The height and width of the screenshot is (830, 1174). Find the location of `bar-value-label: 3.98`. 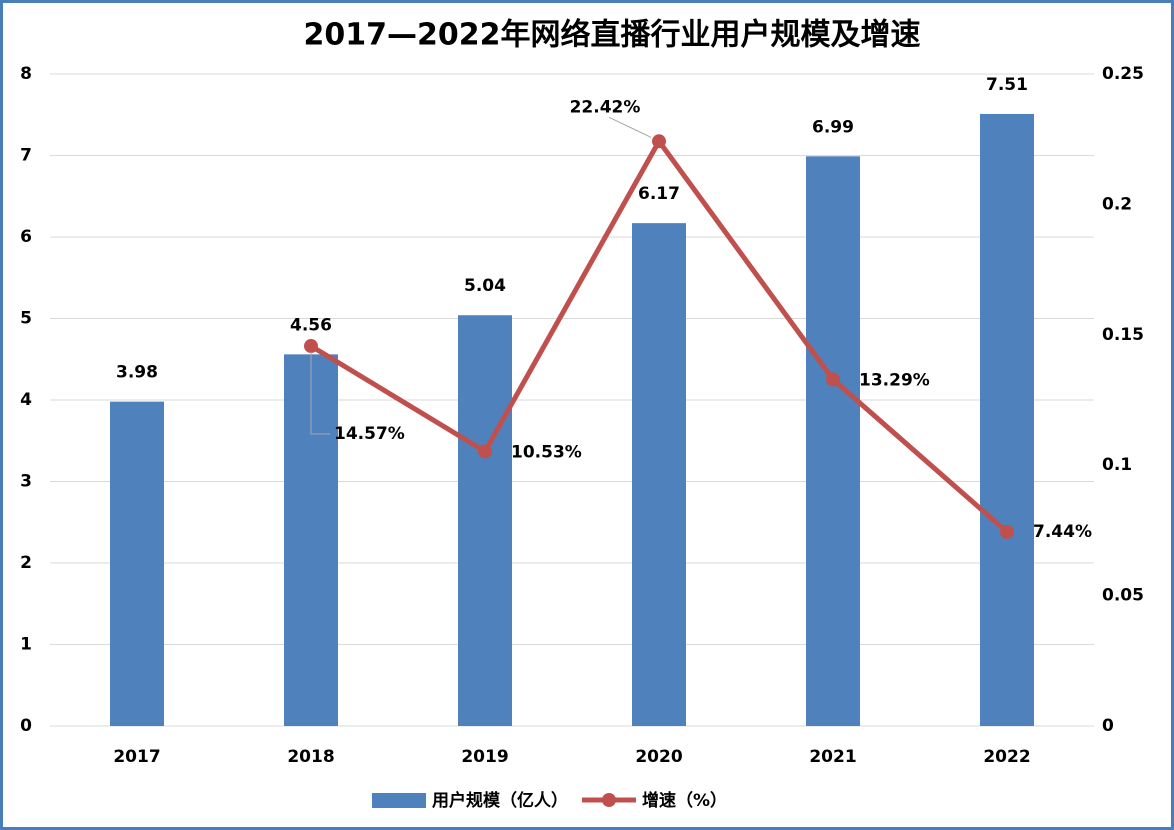

bar-value-label: 3.98 is located at coordinates (137, 373).